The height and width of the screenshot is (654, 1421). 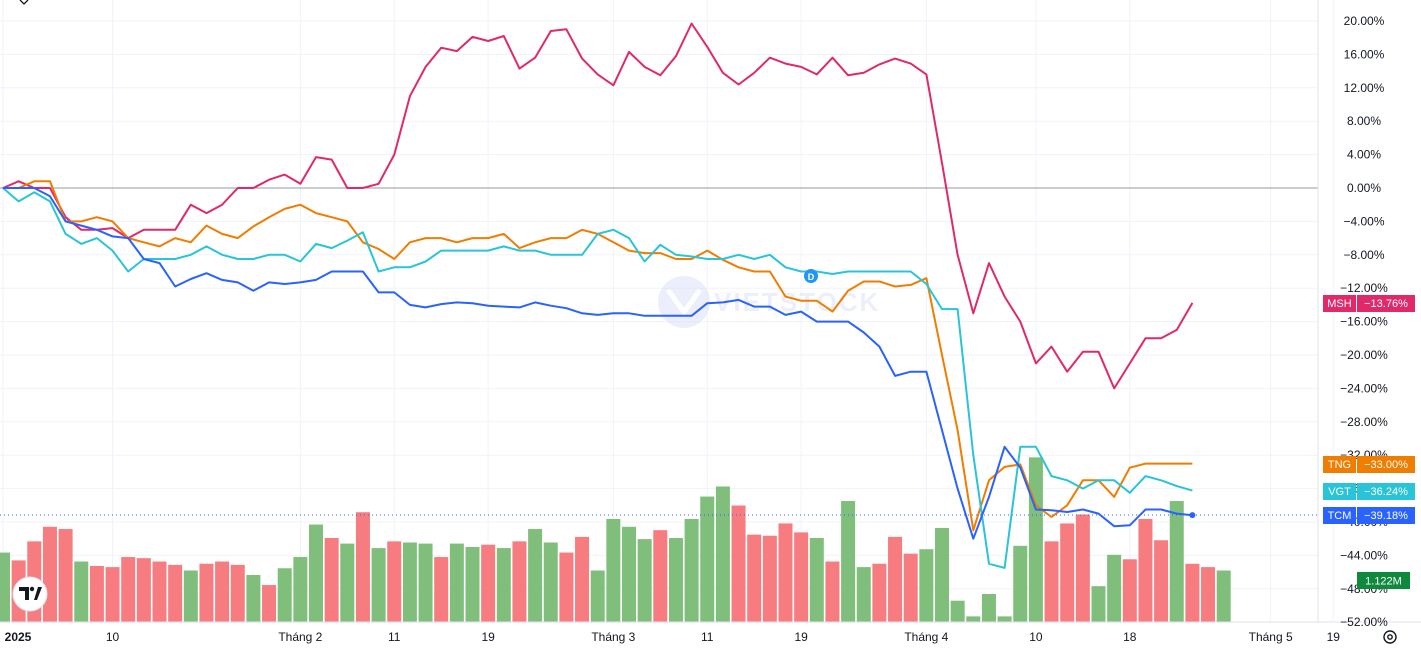 I want to click on tag-symbol-bg, so click(x=1339, y=303).